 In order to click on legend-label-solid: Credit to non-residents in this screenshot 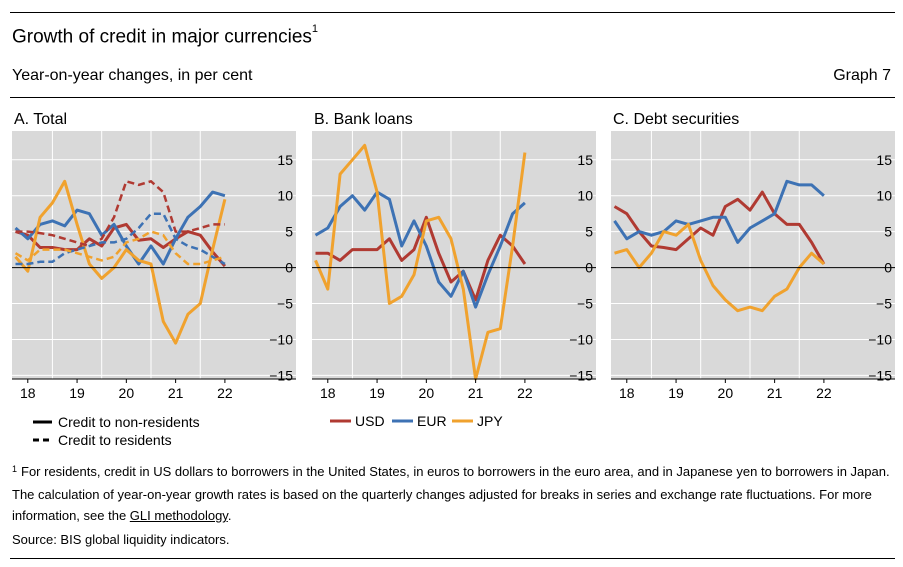, I will do `click(129, 422)`.